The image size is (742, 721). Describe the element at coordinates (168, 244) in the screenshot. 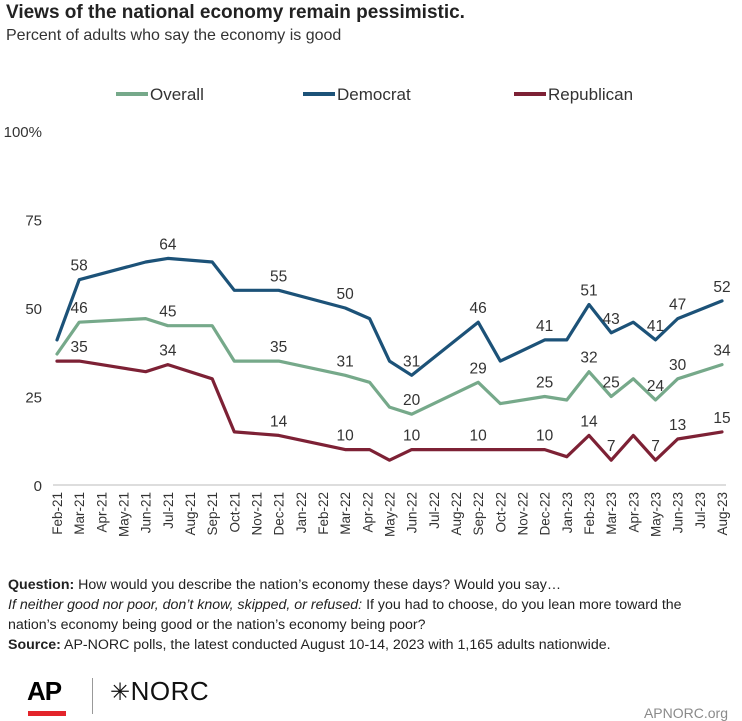

I see `data-label: 64` at that location.